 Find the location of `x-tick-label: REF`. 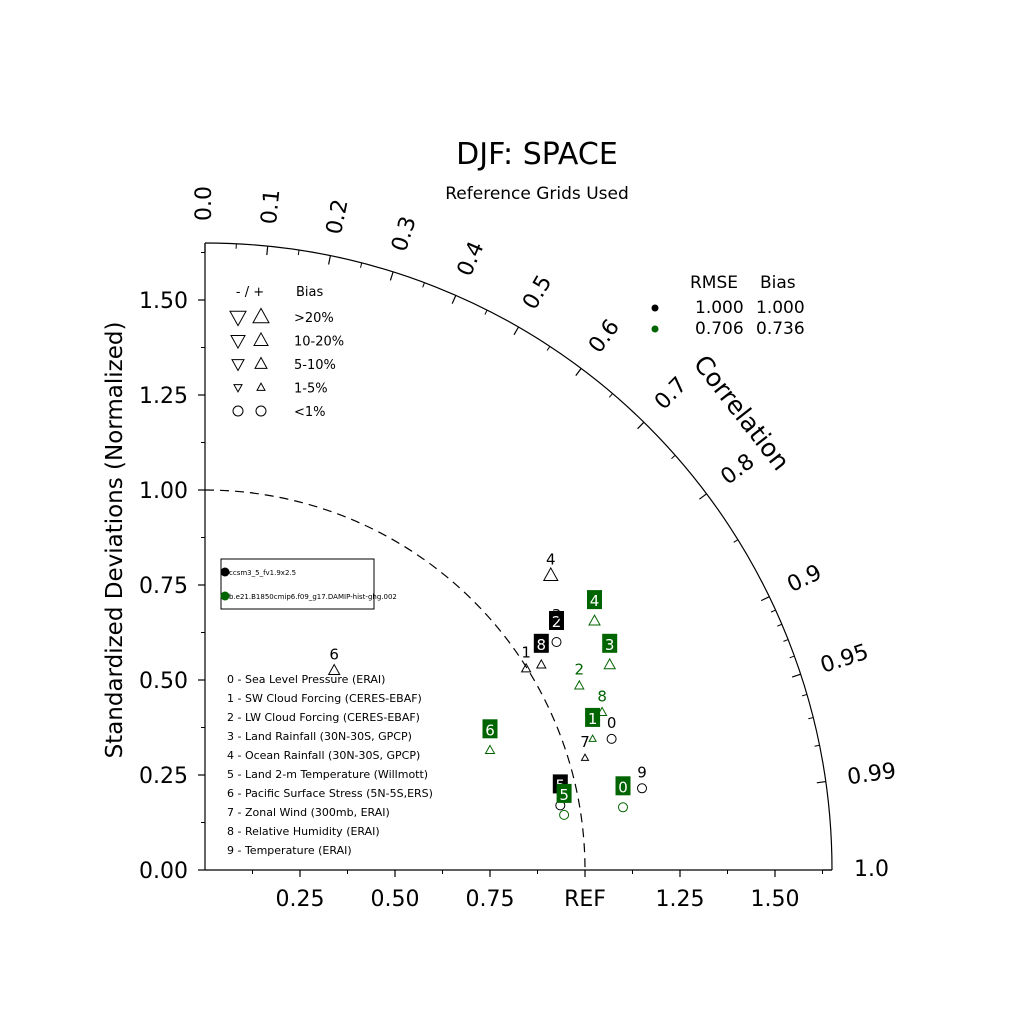

x-tick-label: REF is located at coordinates (585, 899).